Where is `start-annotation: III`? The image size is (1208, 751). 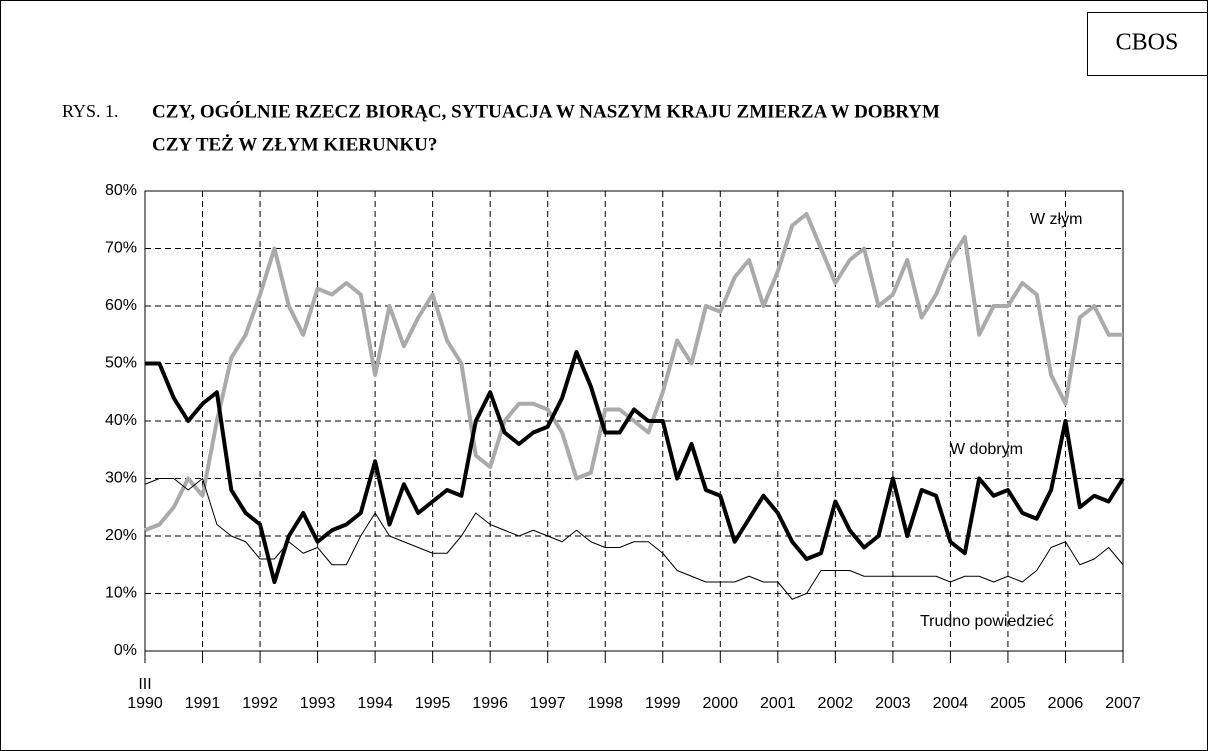 start-annotation: III is located at coordinates (144, 684).